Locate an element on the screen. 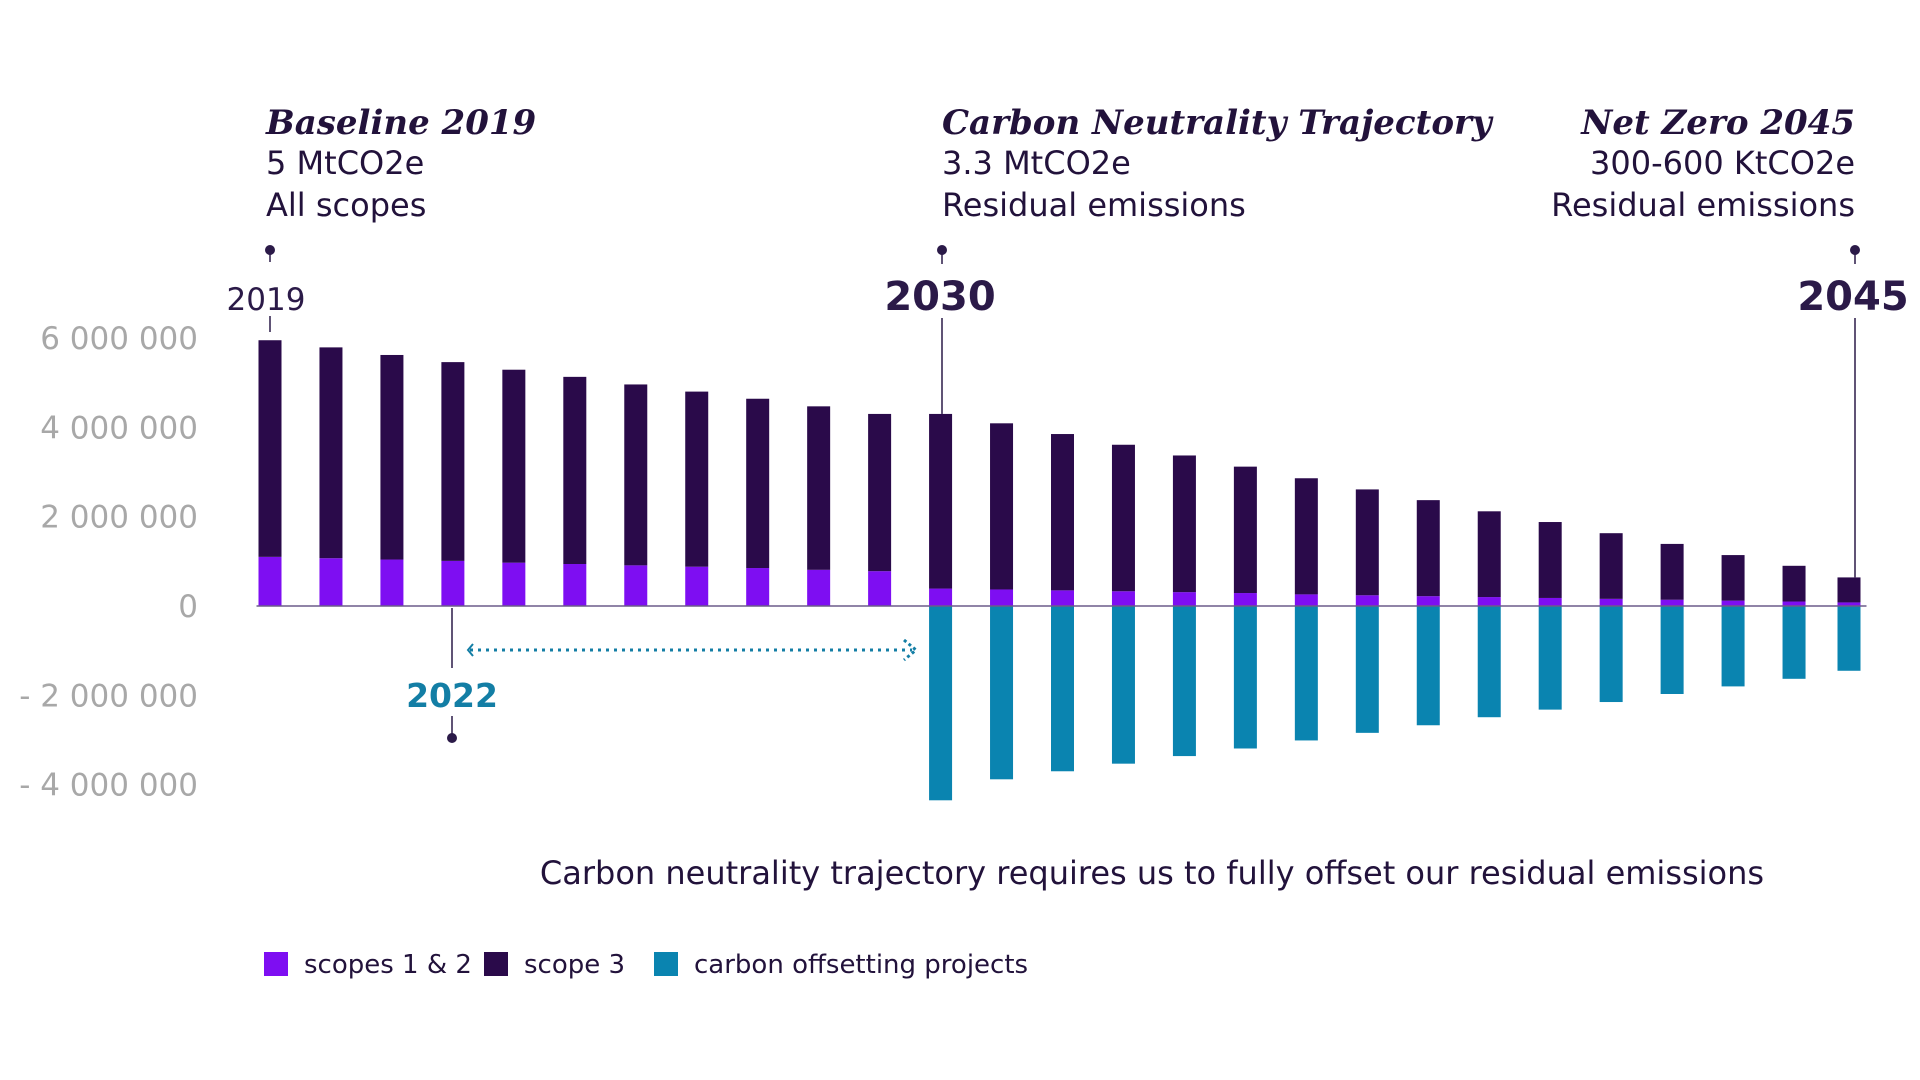  y-tick-label: - 2 000 000 is located at coordinates (108, 696).